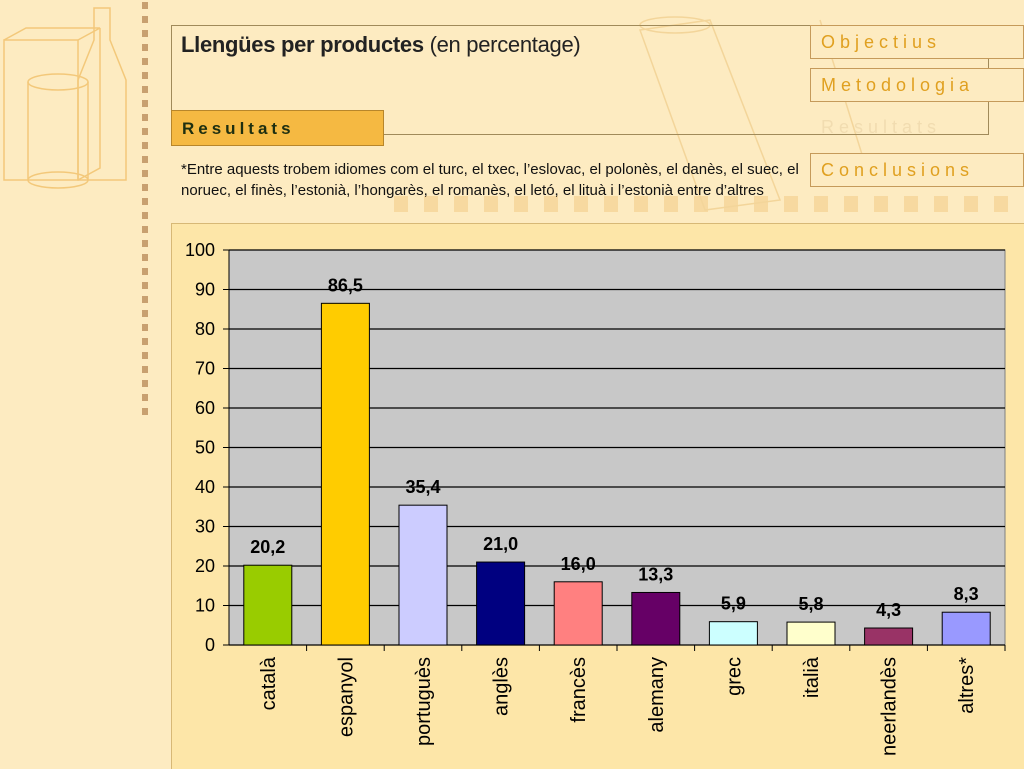 Image resolution: width=1024 pixels, height=769 pixels. What do you see at coordinates (502, 44) in the screenshot?
I see `page-title-suffix: (en percentage)` at bounding box center [502, 44].